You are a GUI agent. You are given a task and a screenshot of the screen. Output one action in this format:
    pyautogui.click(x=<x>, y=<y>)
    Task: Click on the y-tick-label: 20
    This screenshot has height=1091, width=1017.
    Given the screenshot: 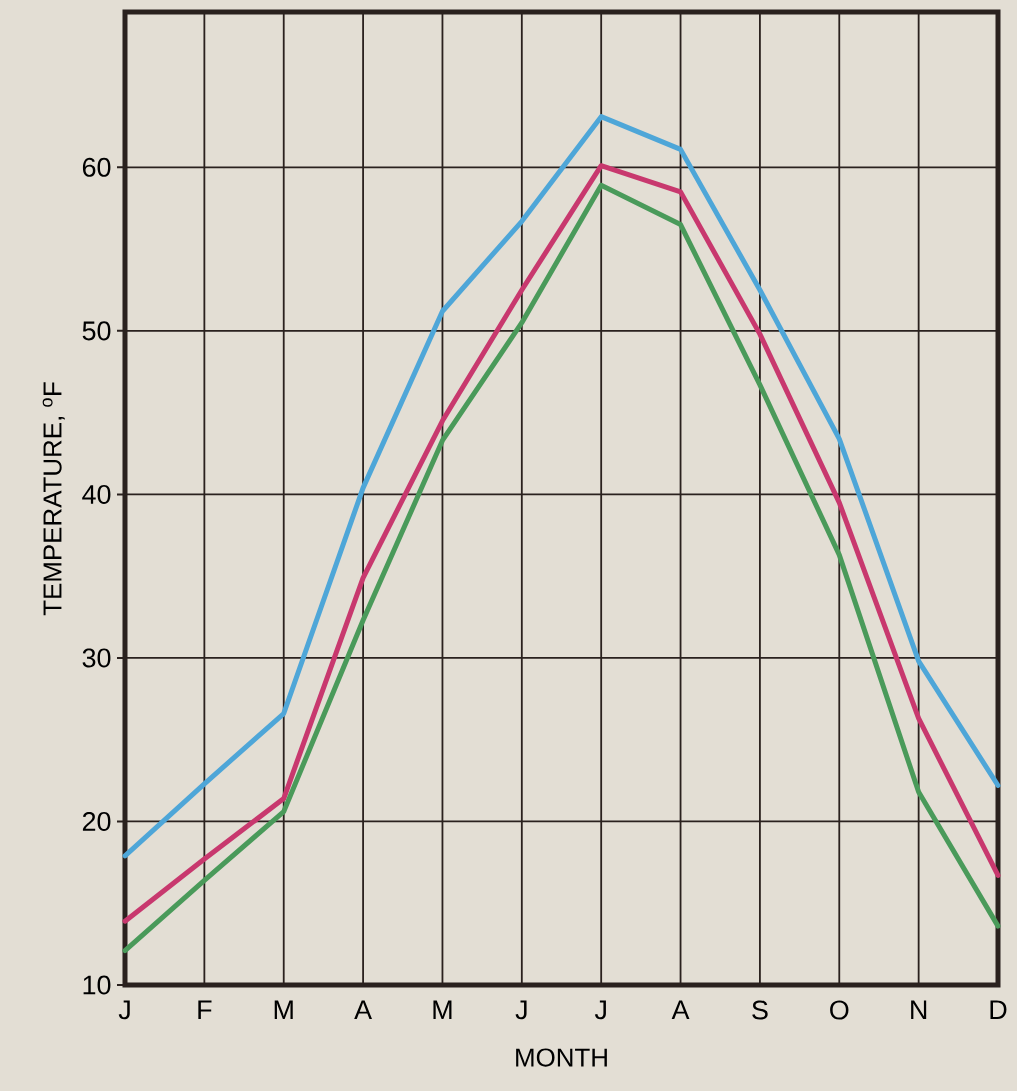 What is the action you would take?
    pyautogui.click(x=96, y=821)
    